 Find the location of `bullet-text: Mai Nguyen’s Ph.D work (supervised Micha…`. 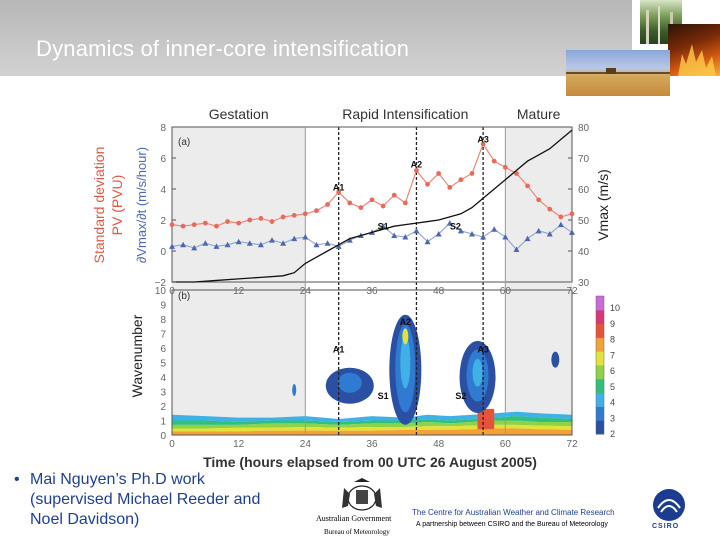

bullet-text: Mai Nguyen’s Ph.D work (supervised Micha… is located at coordinates (145, 499).